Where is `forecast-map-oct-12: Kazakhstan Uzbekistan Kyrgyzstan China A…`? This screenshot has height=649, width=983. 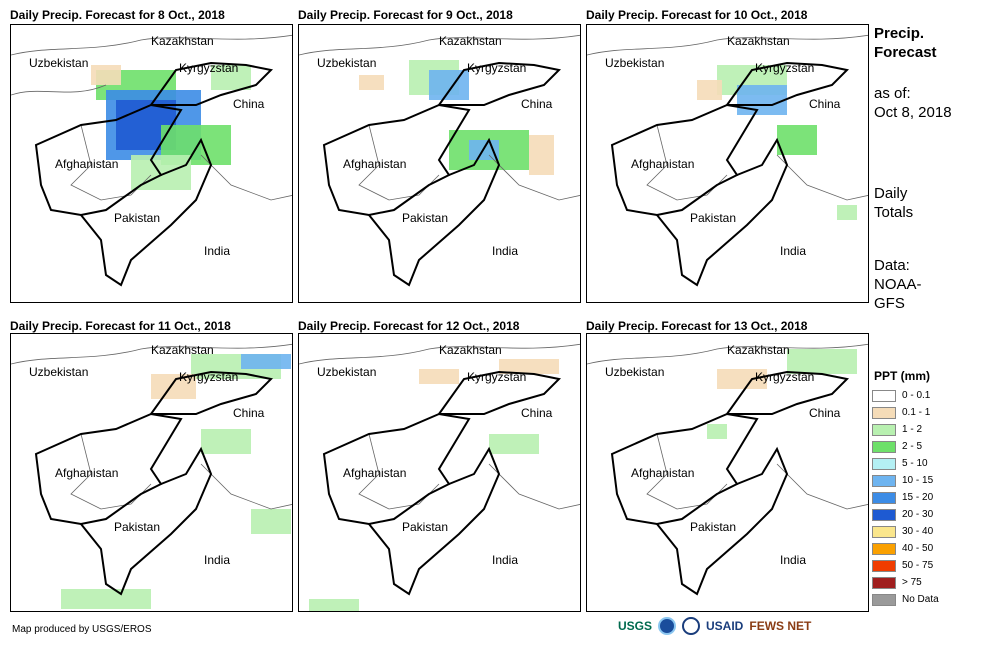
forecast-map-oct-12: Kazakhstan Uzbekistan Kyrgyzstan China A… is located at coordinates (439, 472).